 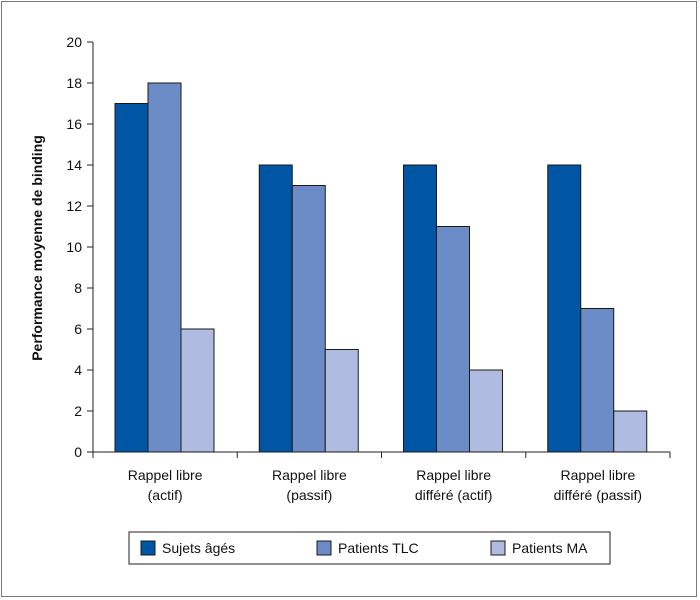 I want to click on y-tick-label: 18, so click(x=74, y=83).